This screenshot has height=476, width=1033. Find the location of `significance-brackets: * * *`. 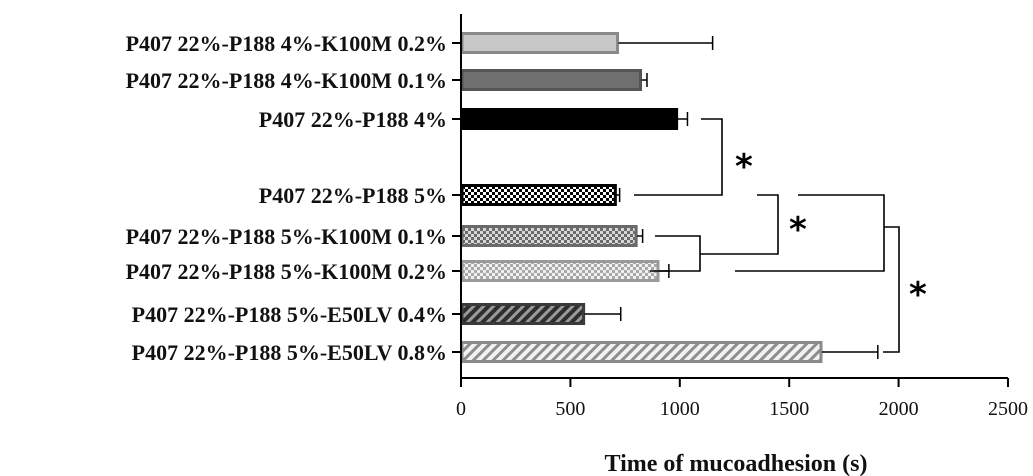

significance-brackets: * * * is located at coordinates (780, 235).